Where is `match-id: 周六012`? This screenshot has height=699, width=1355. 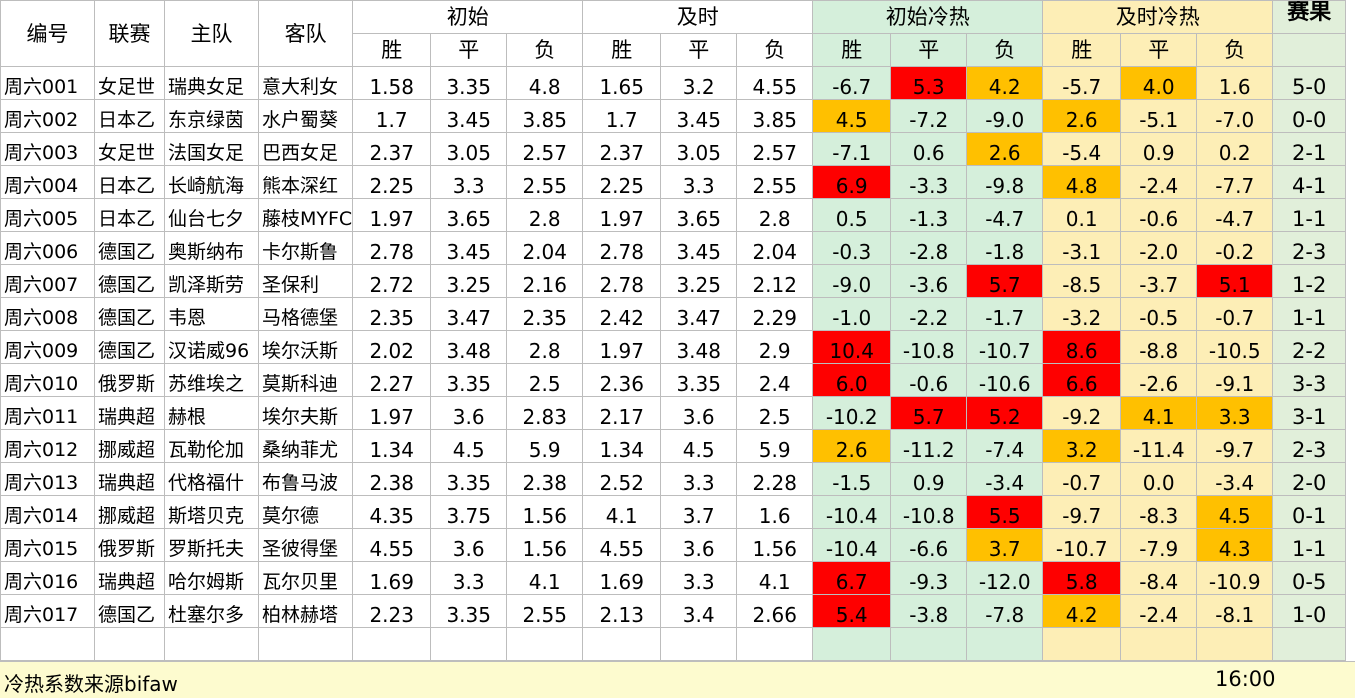
match-id: 周六012 is located at coordinates (47, 446).